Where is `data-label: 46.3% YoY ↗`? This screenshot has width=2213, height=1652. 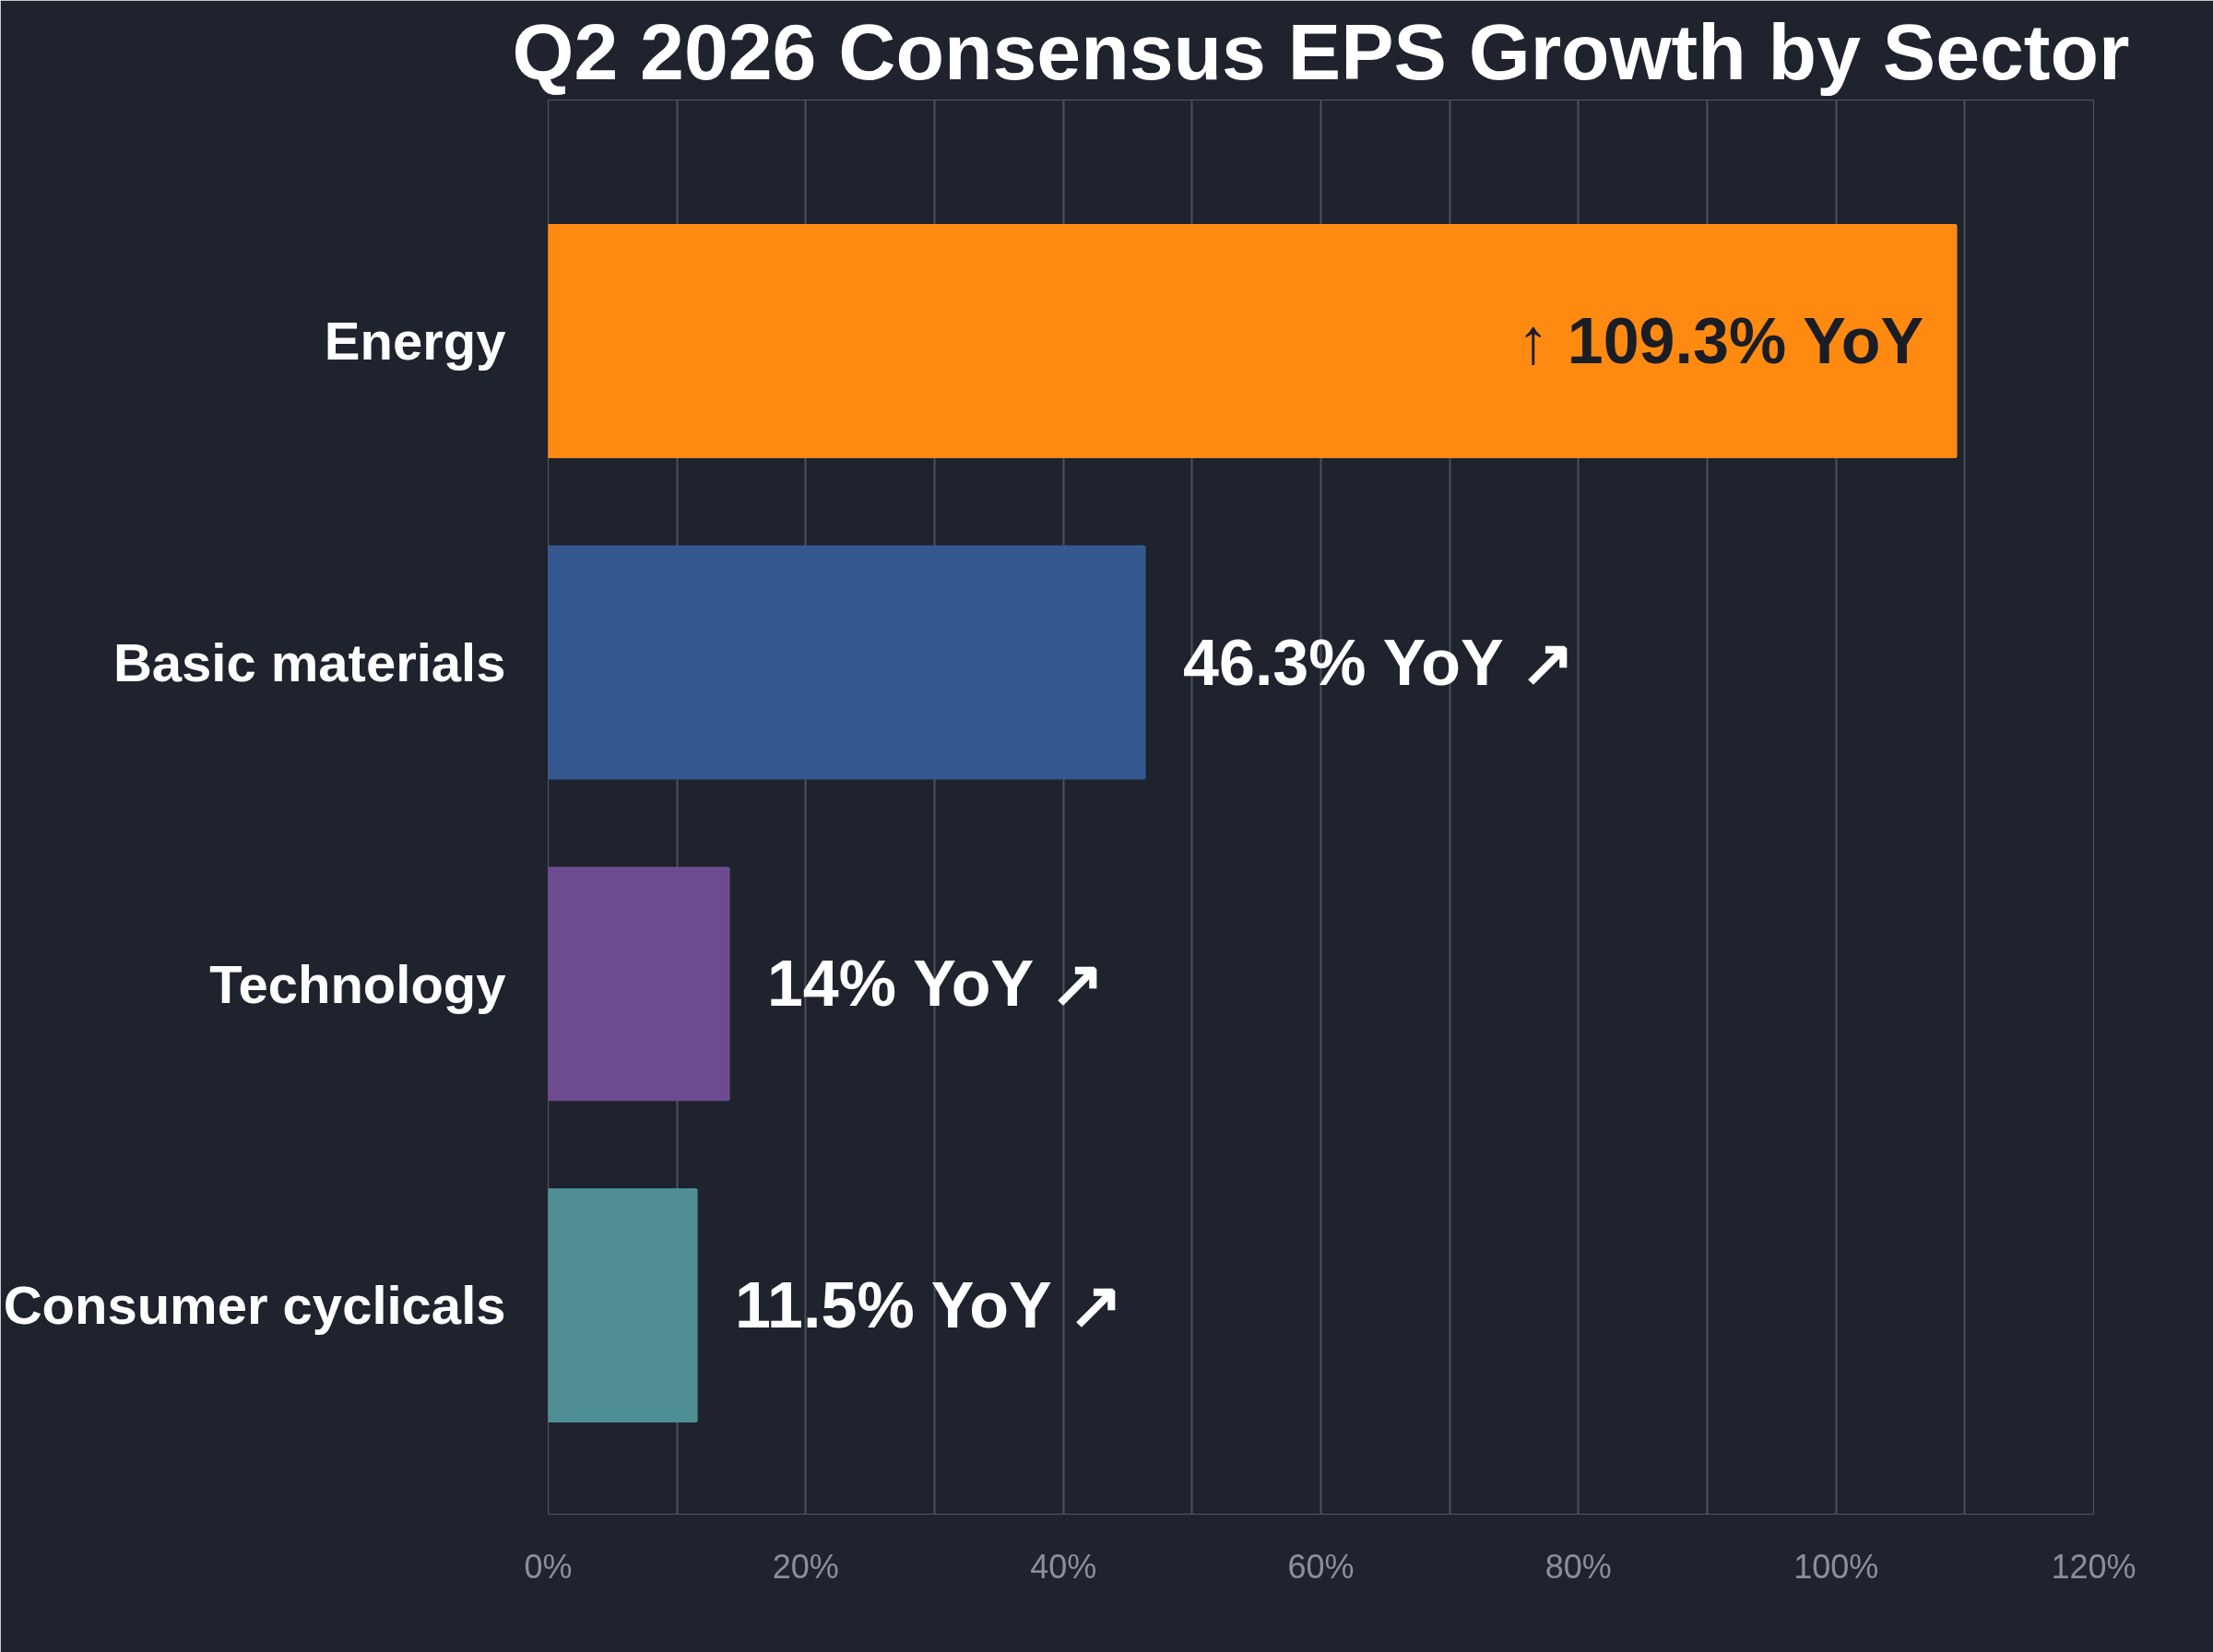 data-label: 46.3% YoY ↗ is located at coordinates (1379, 662).